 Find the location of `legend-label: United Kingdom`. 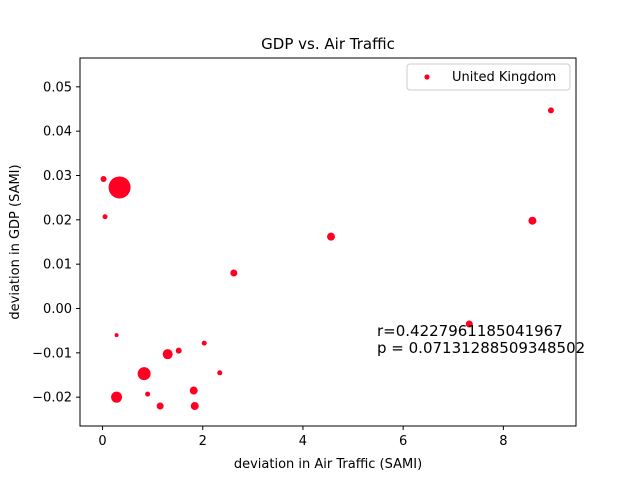

legend-label: United Kingdom is located at coordinates (504, 77).